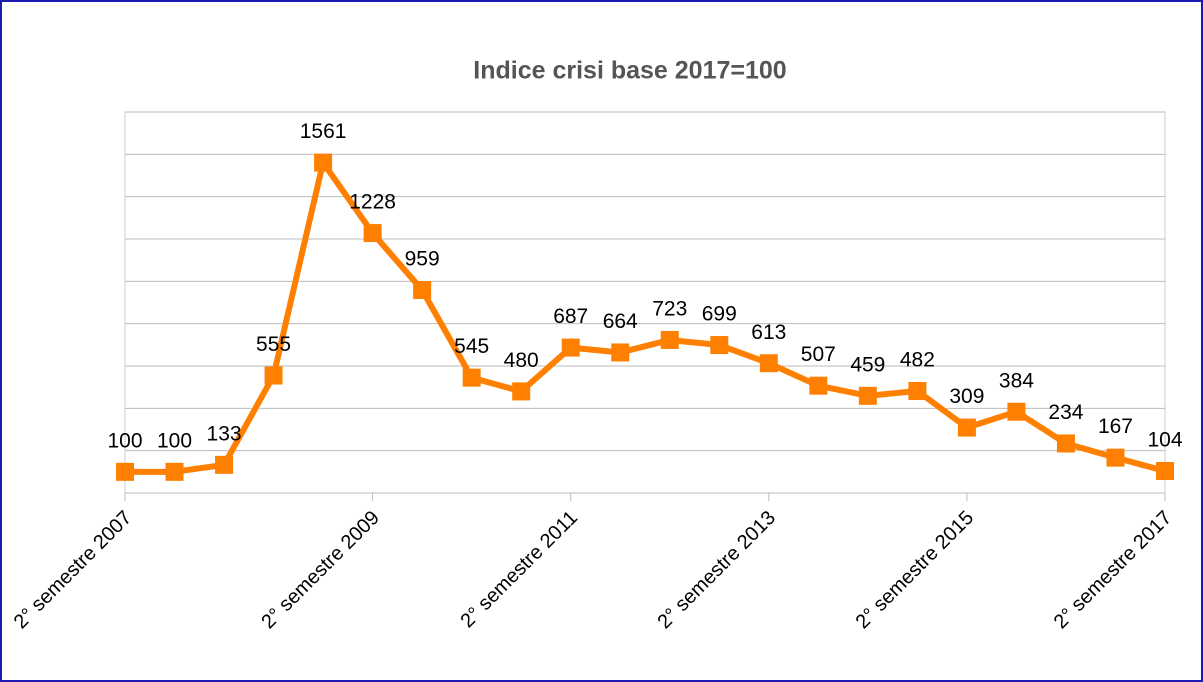 This screenshot has height=682, width=1203. What do you see at coordinates (1016, 380) in the screenshot?
I see `data-label: 384` at bounding box center [1016, 380].